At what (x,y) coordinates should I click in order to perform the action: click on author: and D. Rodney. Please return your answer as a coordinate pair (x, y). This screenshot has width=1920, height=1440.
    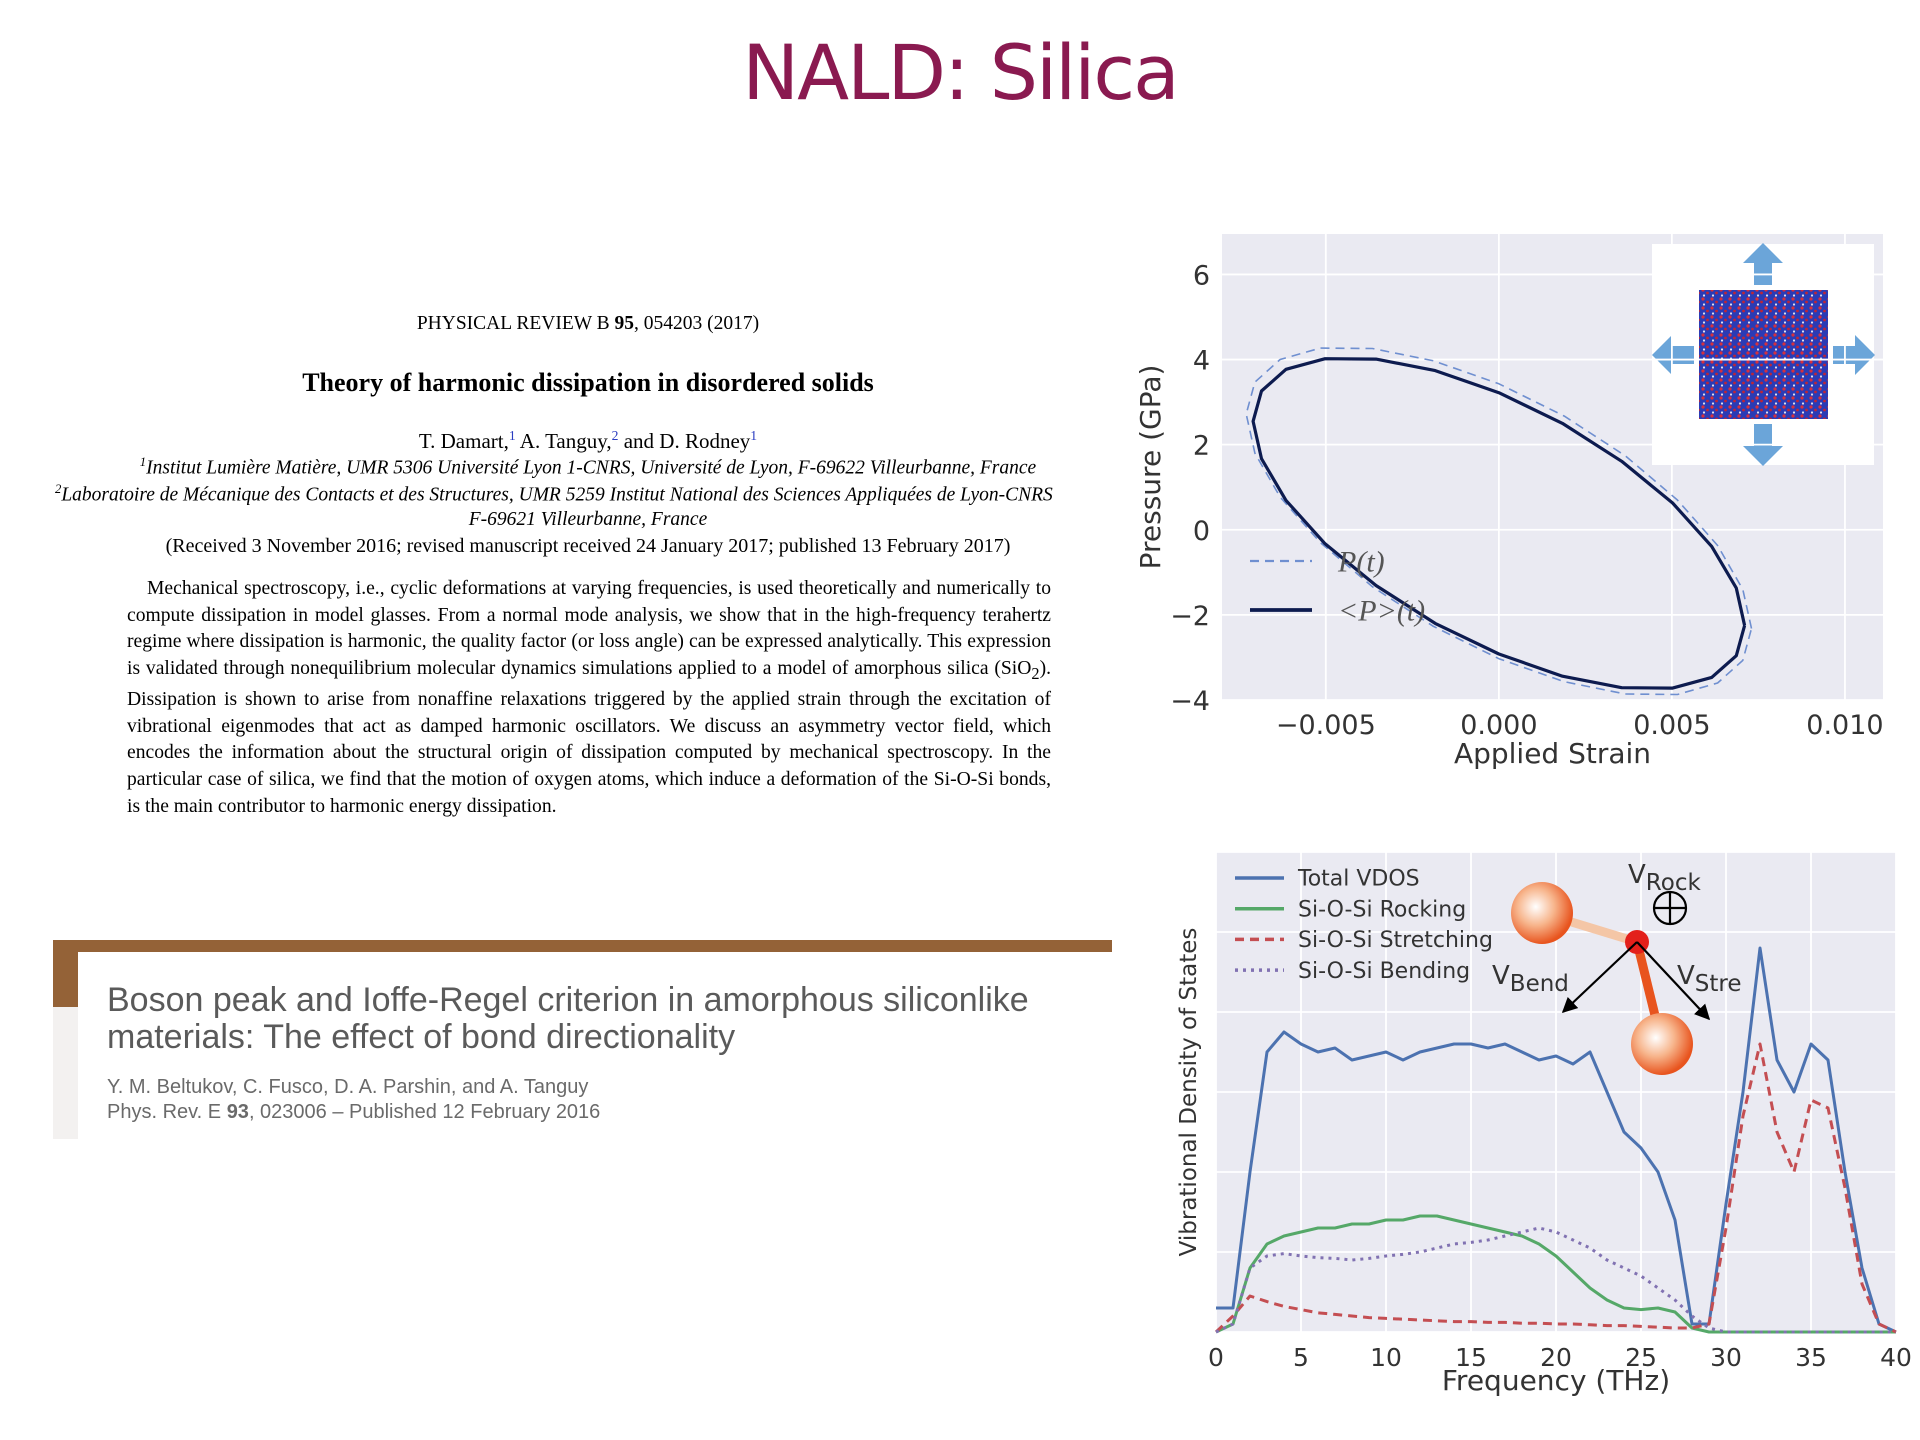
    Looking at the image, I should click on (687, 441).